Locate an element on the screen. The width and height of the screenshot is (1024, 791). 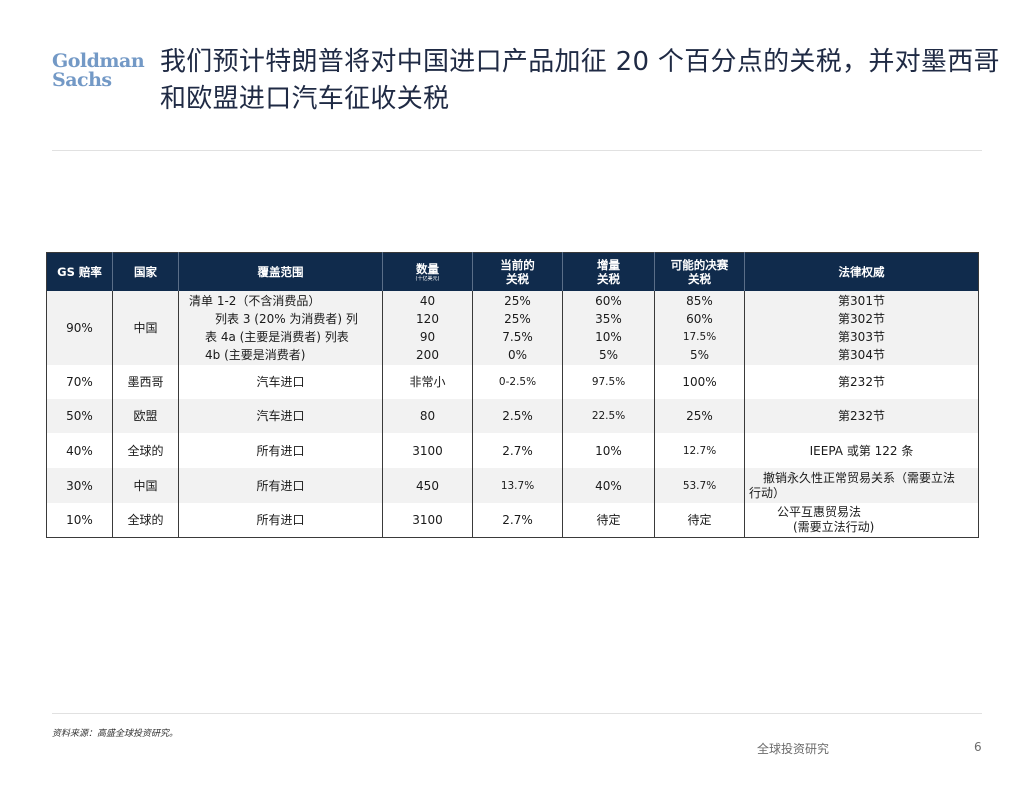
cell-current: 2.5% is located at coordinates (517, 416).